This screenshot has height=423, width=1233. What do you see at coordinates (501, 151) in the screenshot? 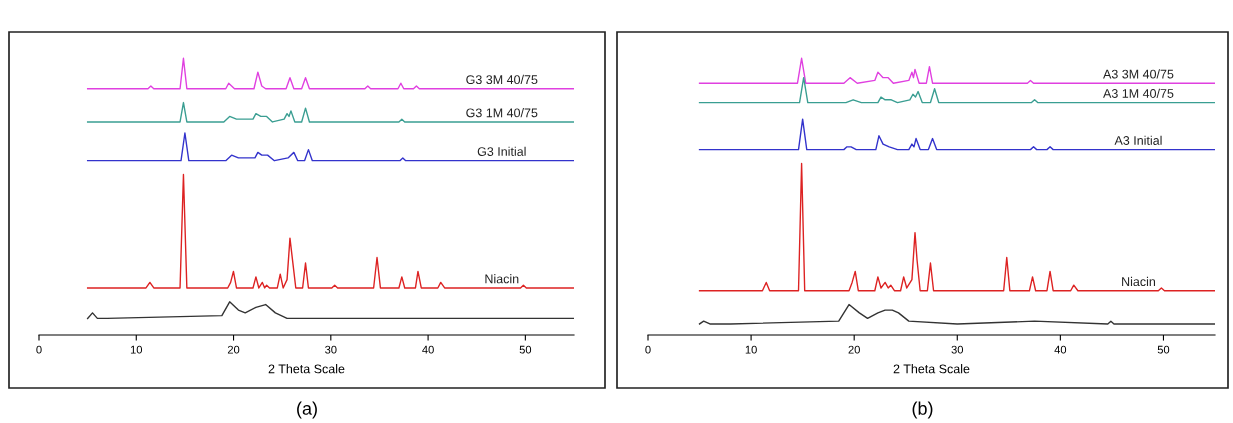
I see `series-label: G3 Initial` at bounding box center [501, 151].